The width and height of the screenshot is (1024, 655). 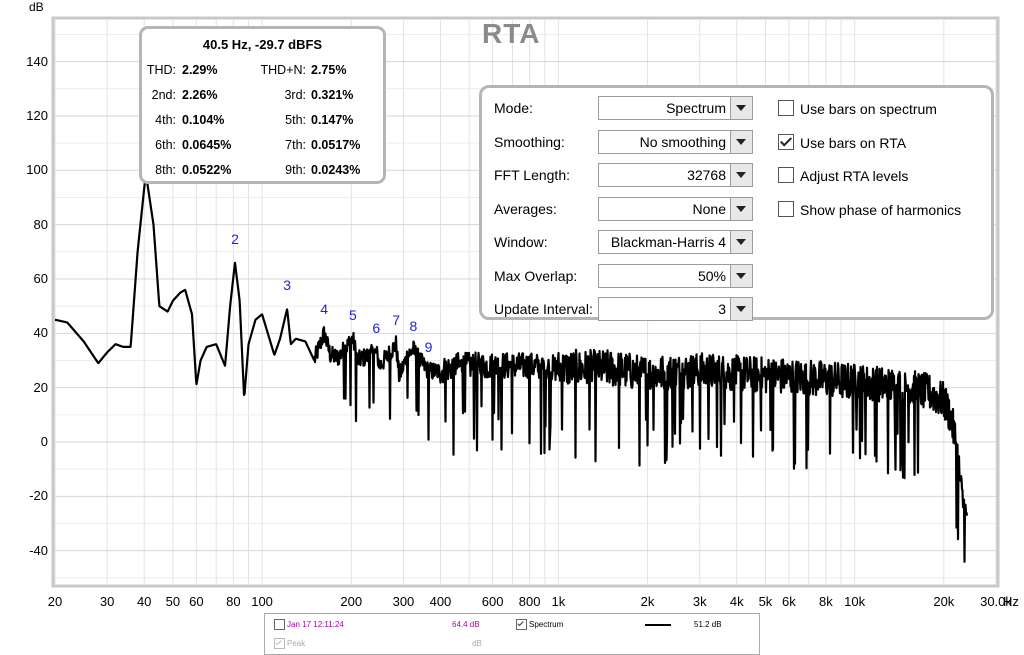 What do you see at coordinates (675, 309) in the screenshot?
I see `control-dropdown: 3` at bounding box center [675, 309].